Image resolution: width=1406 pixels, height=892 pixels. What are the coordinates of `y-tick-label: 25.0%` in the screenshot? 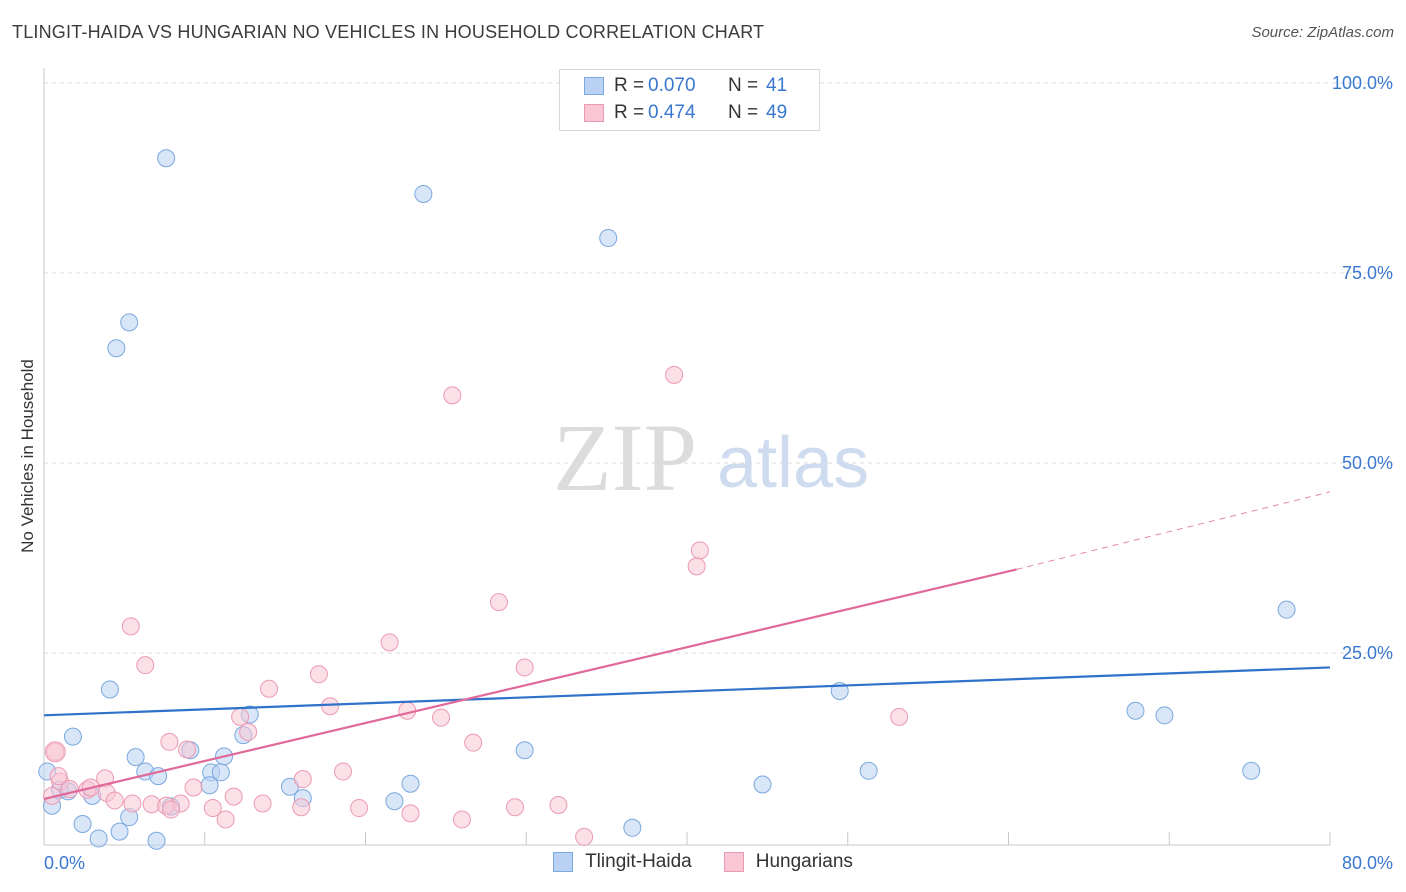 It's located at (1367, 653).